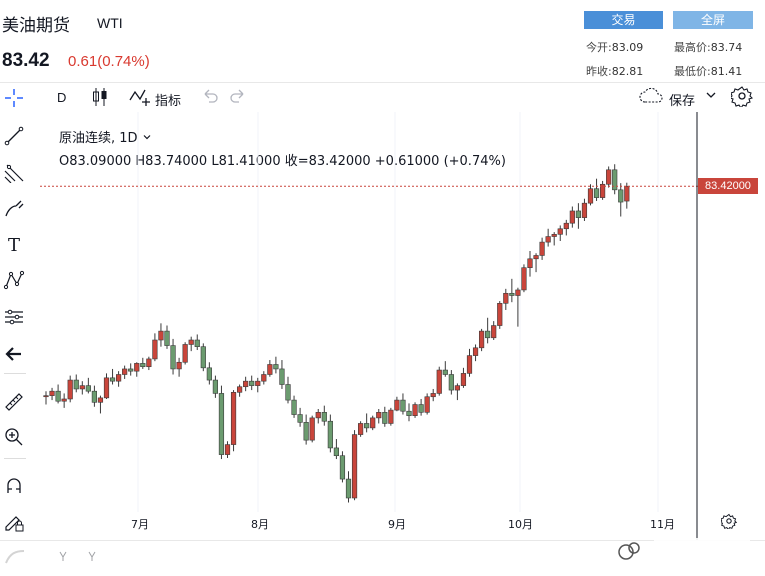  I want to click on fib-tool-icon, so click(14, 173).